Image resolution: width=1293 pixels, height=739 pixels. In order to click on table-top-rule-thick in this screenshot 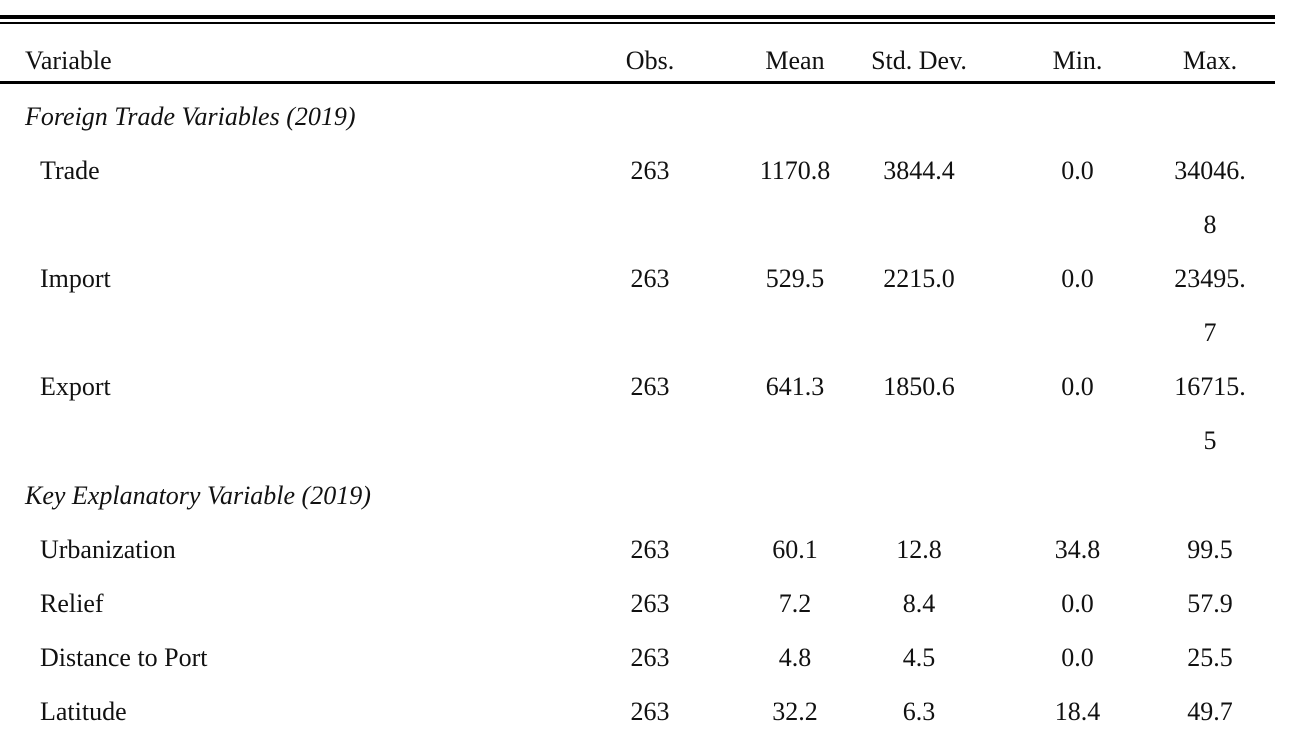, I will do `click(637, 17)`.